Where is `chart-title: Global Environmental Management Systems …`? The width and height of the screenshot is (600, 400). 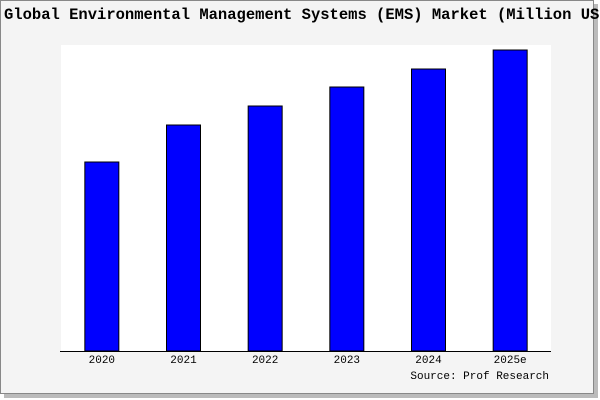
chart-title: Global Environmental Management Systems … is located at coordinates (302, 15).